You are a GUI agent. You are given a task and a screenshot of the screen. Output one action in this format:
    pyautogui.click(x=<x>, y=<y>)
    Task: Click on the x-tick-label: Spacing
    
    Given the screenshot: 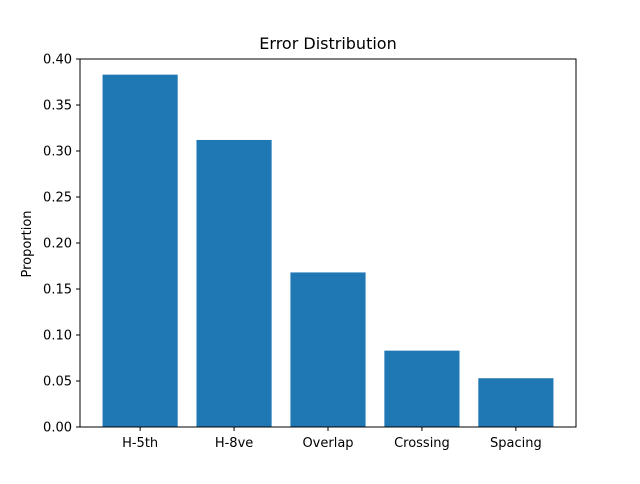 What is the action you would take?
    pyautogui.click(x=516, y=443)
    